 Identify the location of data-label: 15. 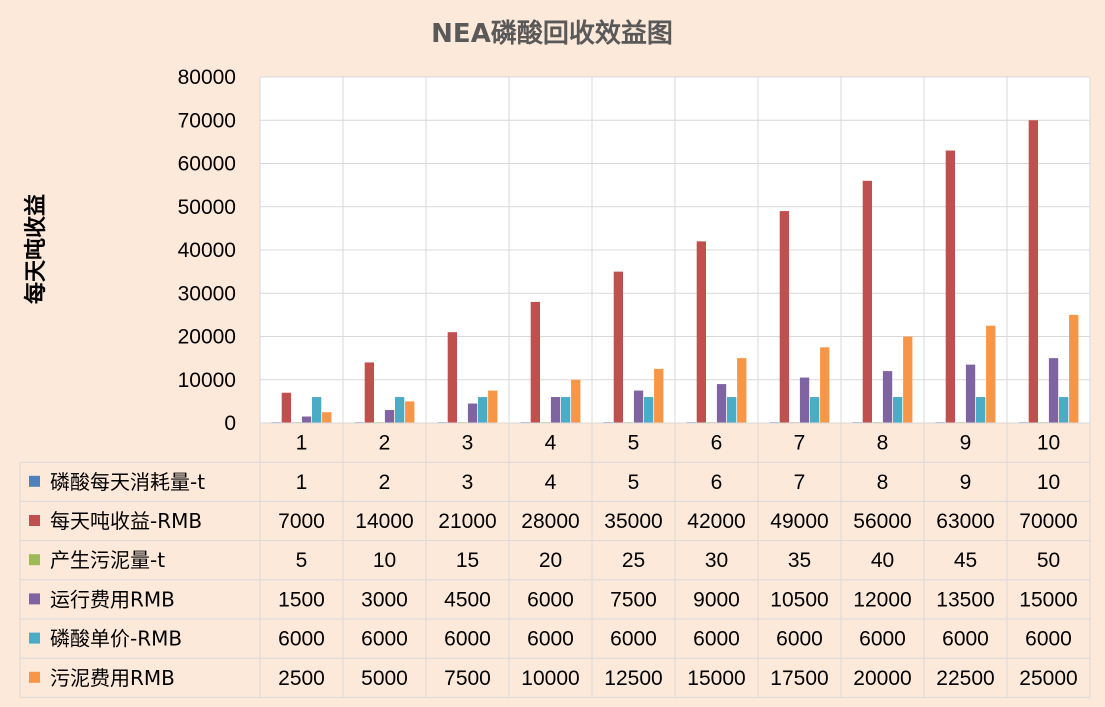
(467, 560).